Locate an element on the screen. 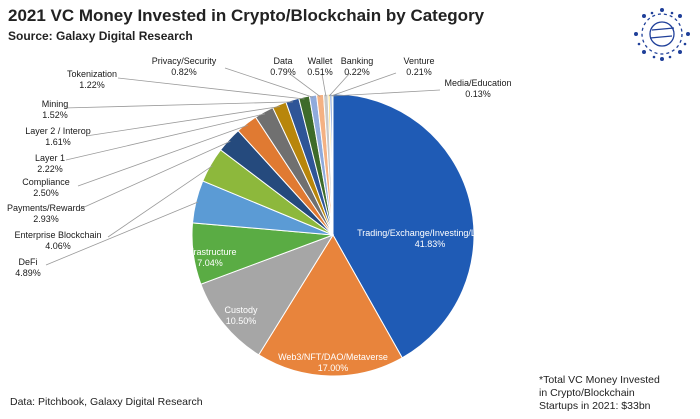  slice-label-custody: Custody 10.50% is located at coordinates (241, 315).